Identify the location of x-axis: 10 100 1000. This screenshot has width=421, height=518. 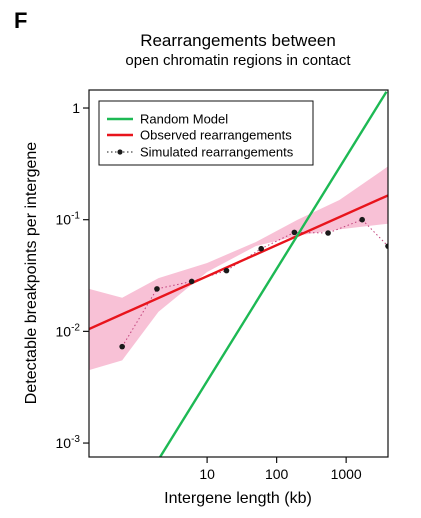
(280, 469).